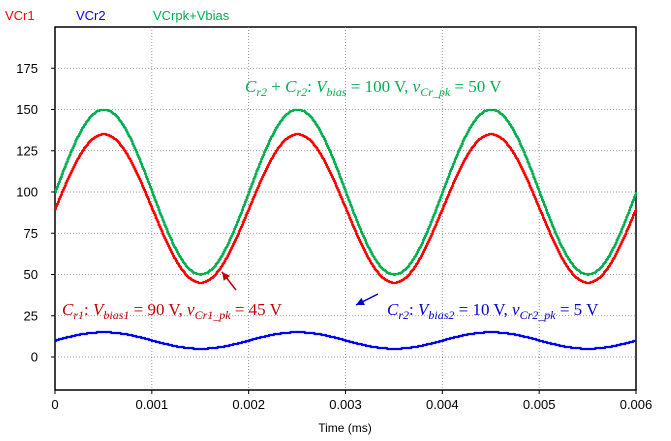 This screenshot has height=441, width=671. I want to click on x-axis-title: Time (ms), so click(345, 428).